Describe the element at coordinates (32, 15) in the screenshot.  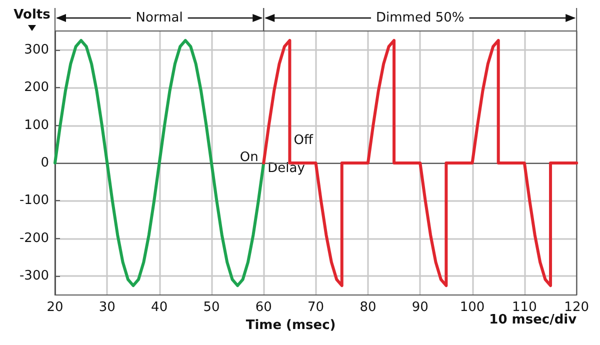
I see `y-axis-title: Volts` at that location.